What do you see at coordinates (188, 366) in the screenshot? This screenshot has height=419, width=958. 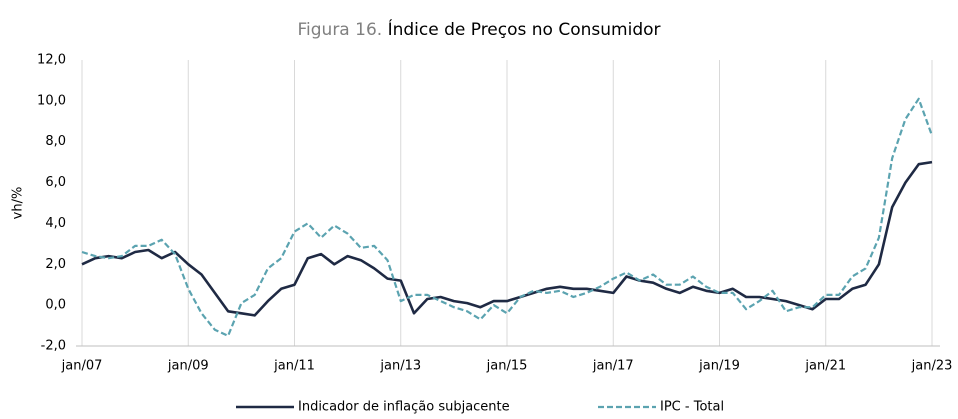 I see `x-tick-label: jan/09` at bounding box center [188, 366].